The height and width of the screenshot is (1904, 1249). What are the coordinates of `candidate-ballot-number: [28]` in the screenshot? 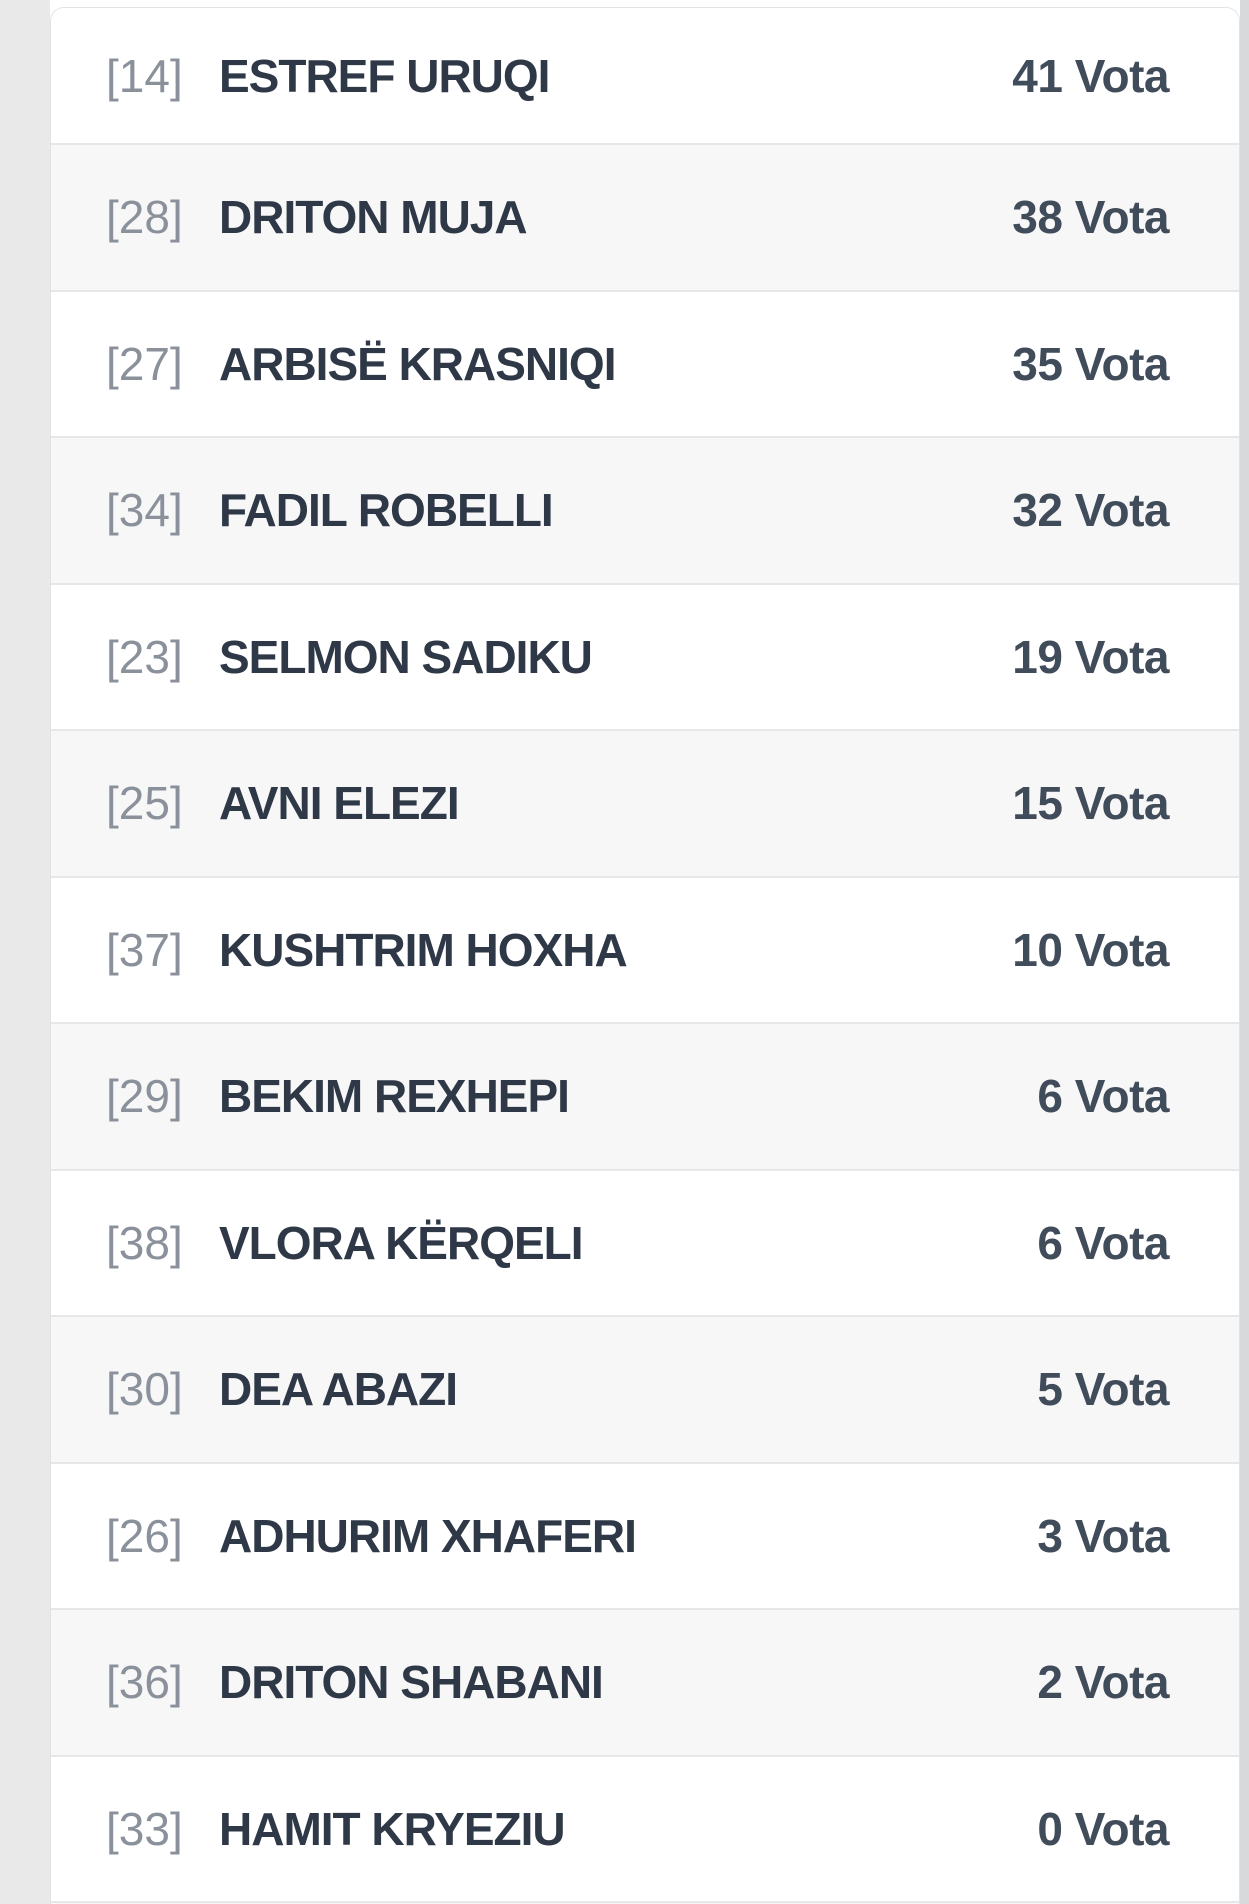 It's located at (144, 217).